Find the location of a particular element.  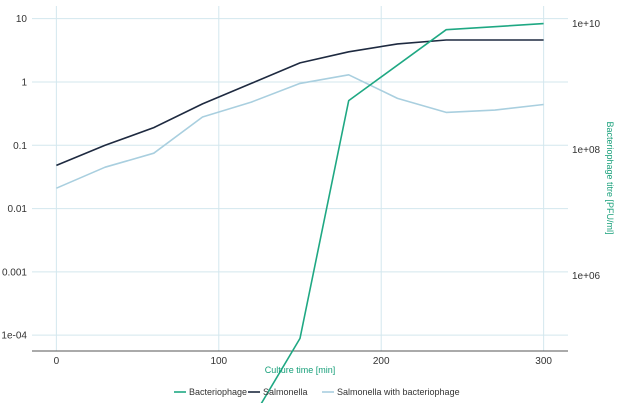

y2-tick-label: 1e+10 is located at coordinates (586, 24).